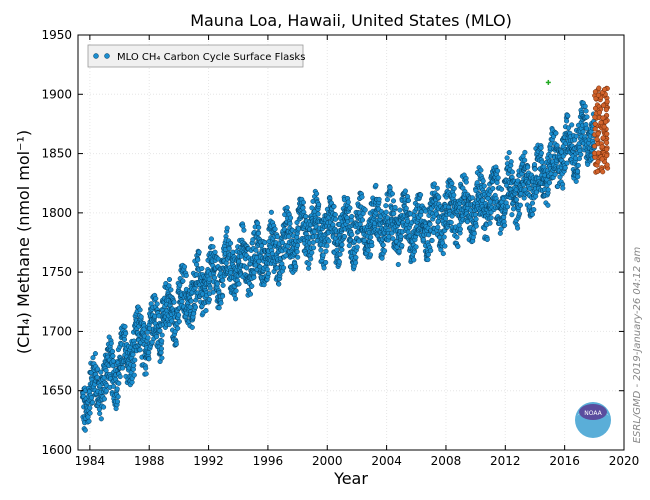  What do you see at coordinates (351, 20) in the screenshot?
I see `chart-title: Mauna Loa, Hawaii, United States (MLO)` at bounding box center [351, 20].